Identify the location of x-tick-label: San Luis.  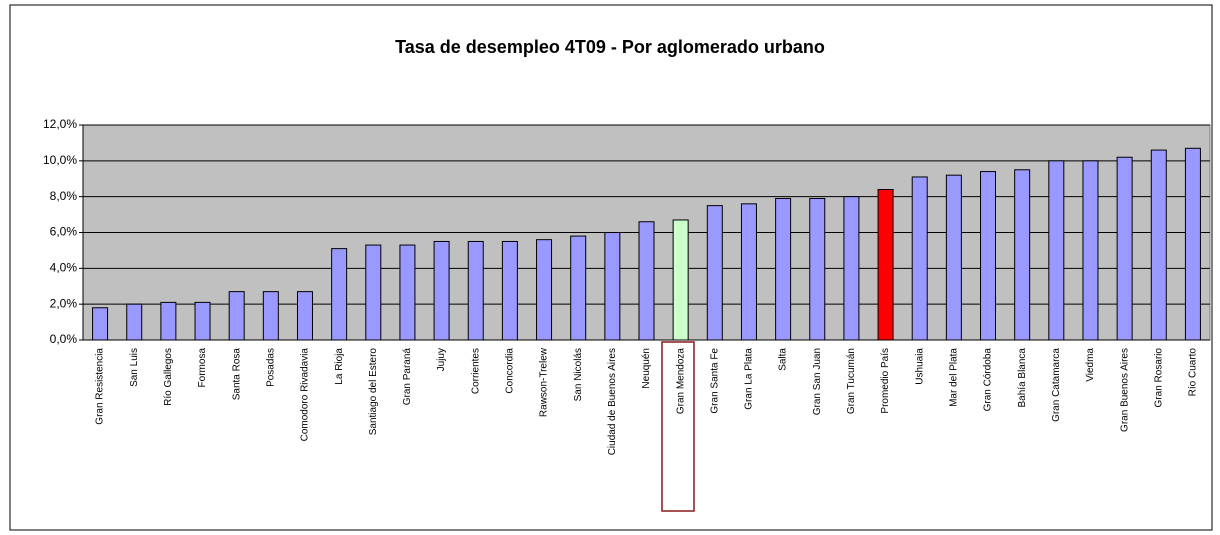
(134, 367).